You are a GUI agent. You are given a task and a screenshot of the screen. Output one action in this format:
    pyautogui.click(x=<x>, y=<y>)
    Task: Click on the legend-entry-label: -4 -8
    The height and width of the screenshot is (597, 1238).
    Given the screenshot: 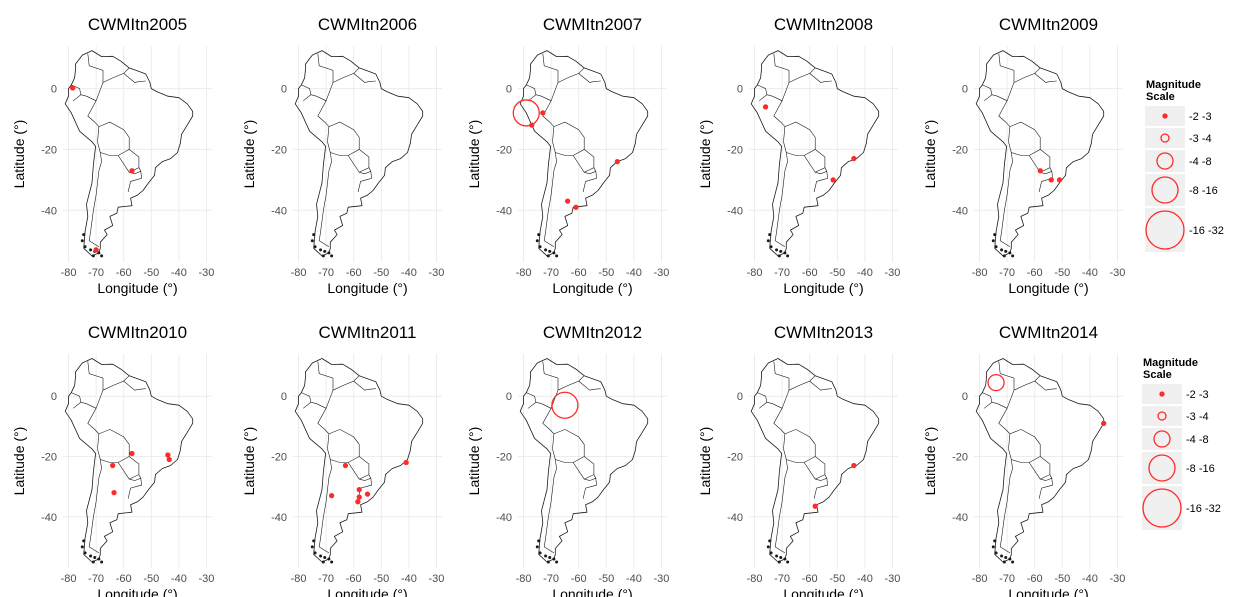 What is the action you would take?
    pyautogui.click(x=1200, y=162)
    